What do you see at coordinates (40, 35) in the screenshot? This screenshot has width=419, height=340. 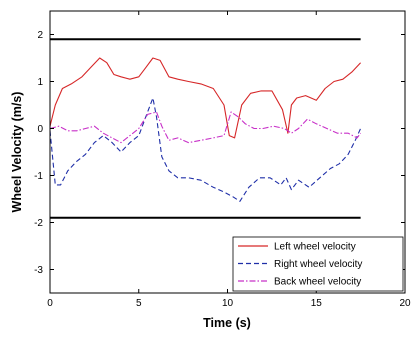 I see `y-tick-label: 2` at bounding box center [40, 35].